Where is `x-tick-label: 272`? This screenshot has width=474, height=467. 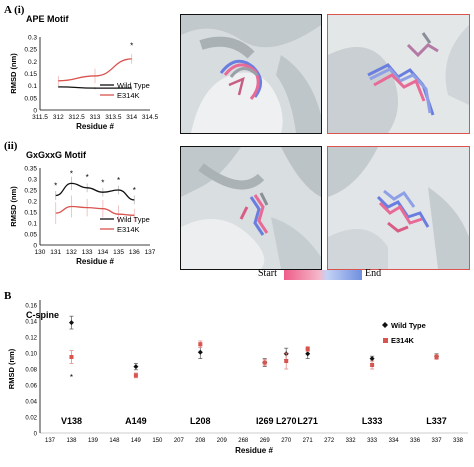
x-tick-label: 272 is located at coordinates (329, 441).